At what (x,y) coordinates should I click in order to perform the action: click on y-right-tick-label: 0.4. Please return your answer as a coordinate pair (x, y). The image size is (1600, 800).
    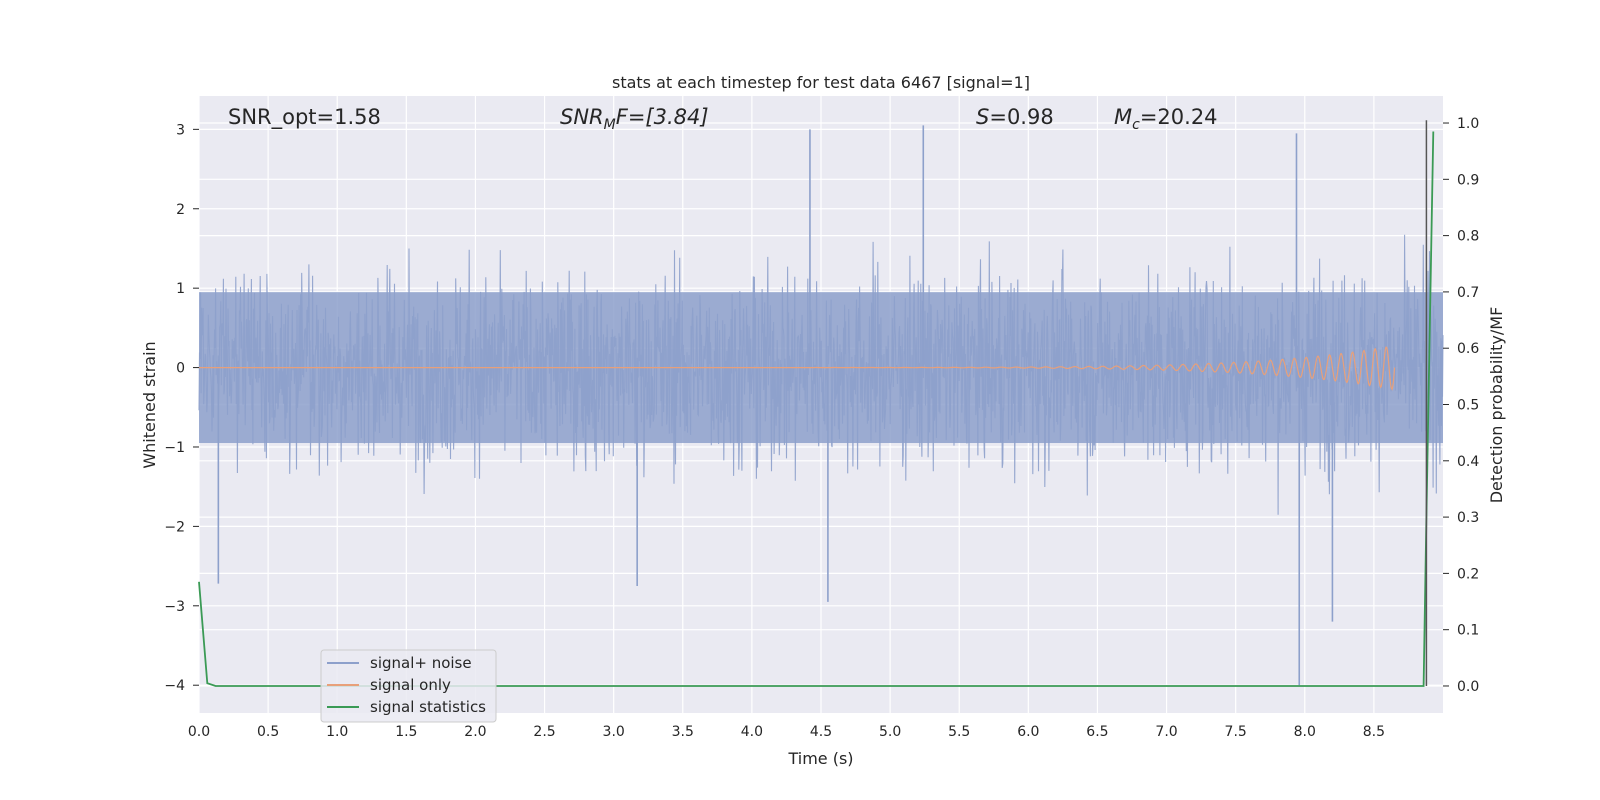
    Looking at the image, I should click on (1468, 462).